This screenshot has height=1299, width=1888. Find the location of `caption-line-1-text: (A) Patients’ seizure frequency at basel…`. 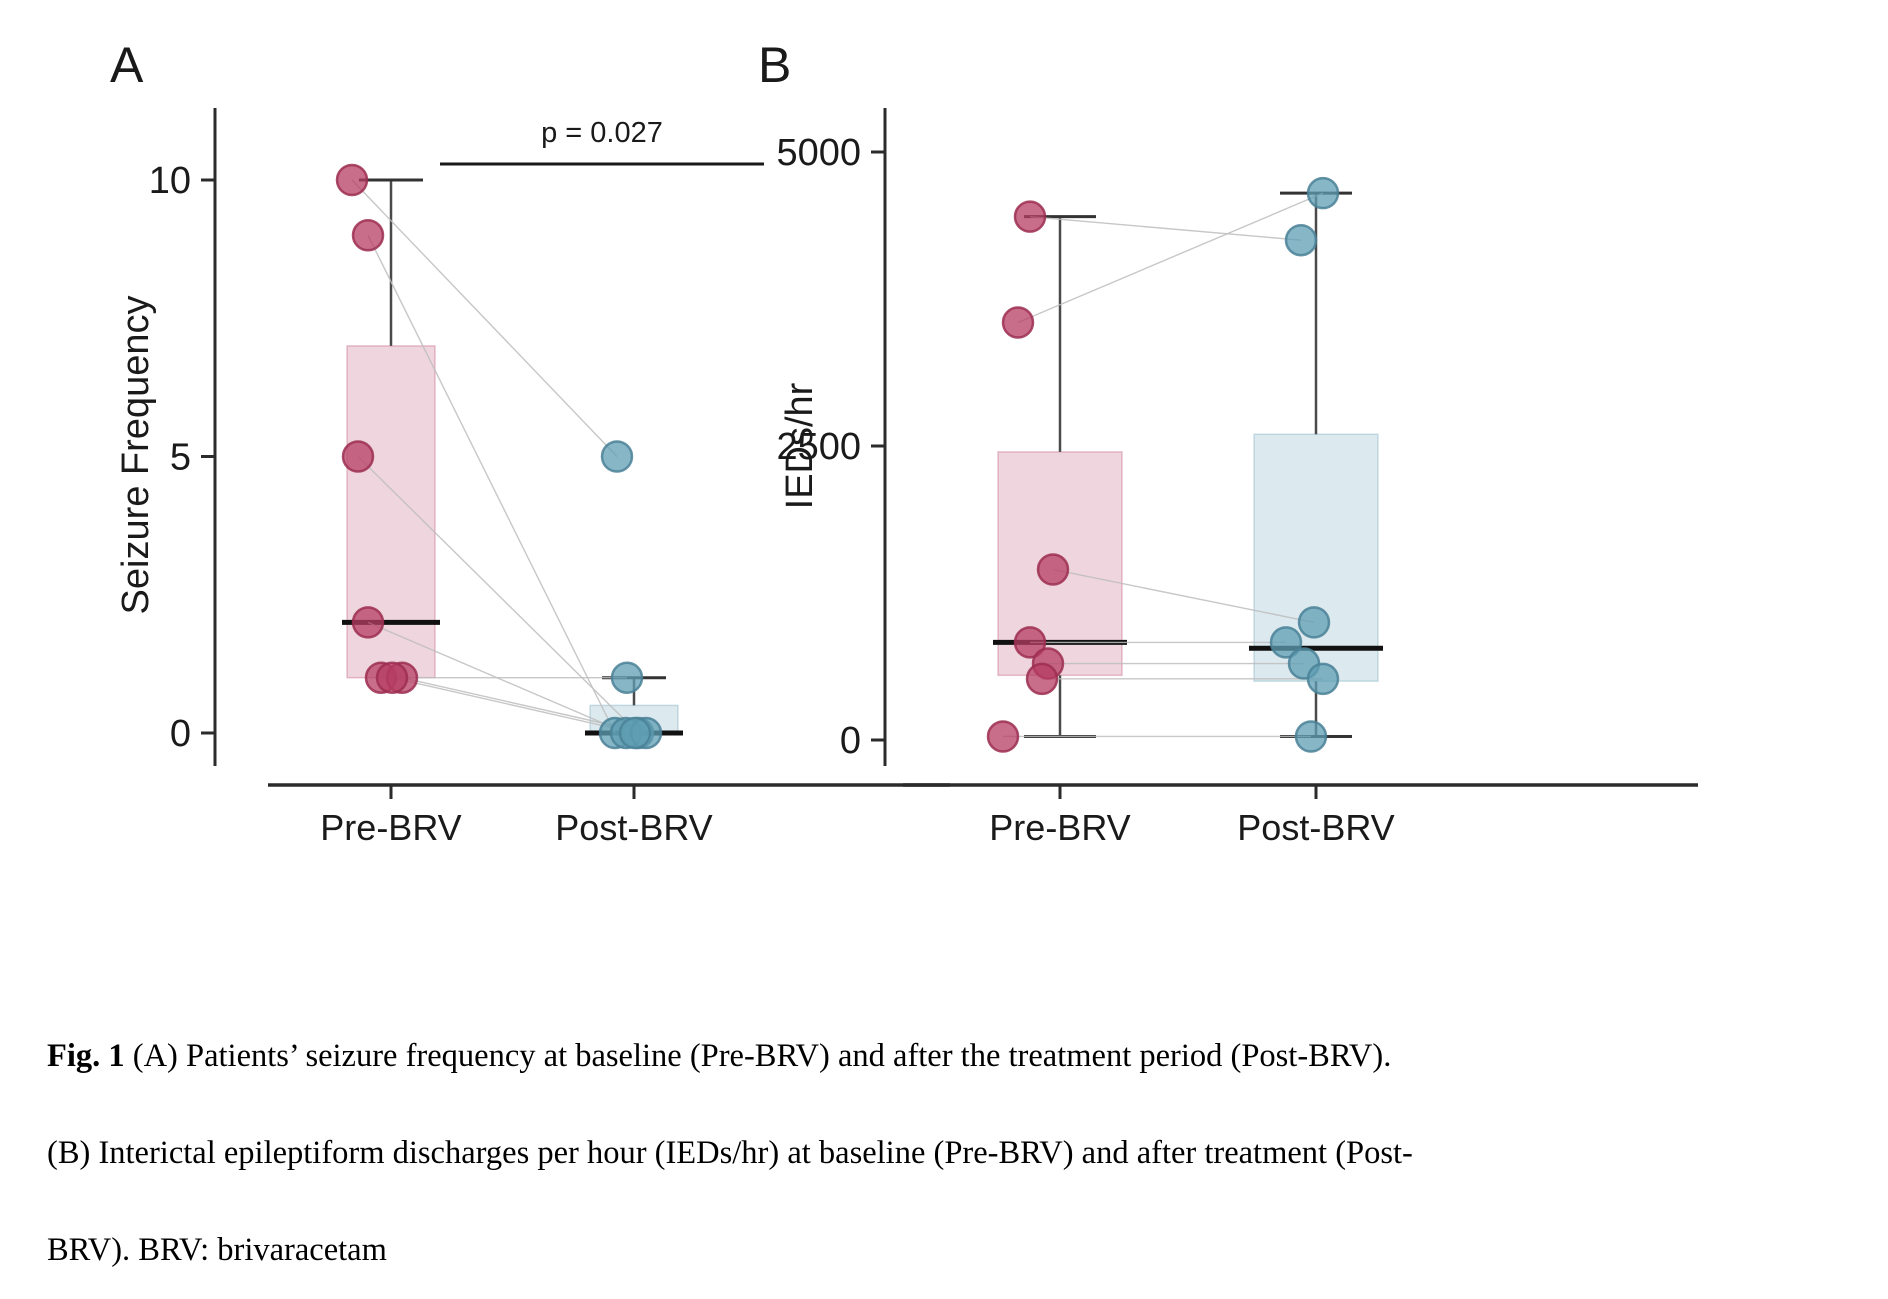

caption-line-1-text: (A) Patients’ seizure frequency at basel… is located at coordinates (758, 1056).